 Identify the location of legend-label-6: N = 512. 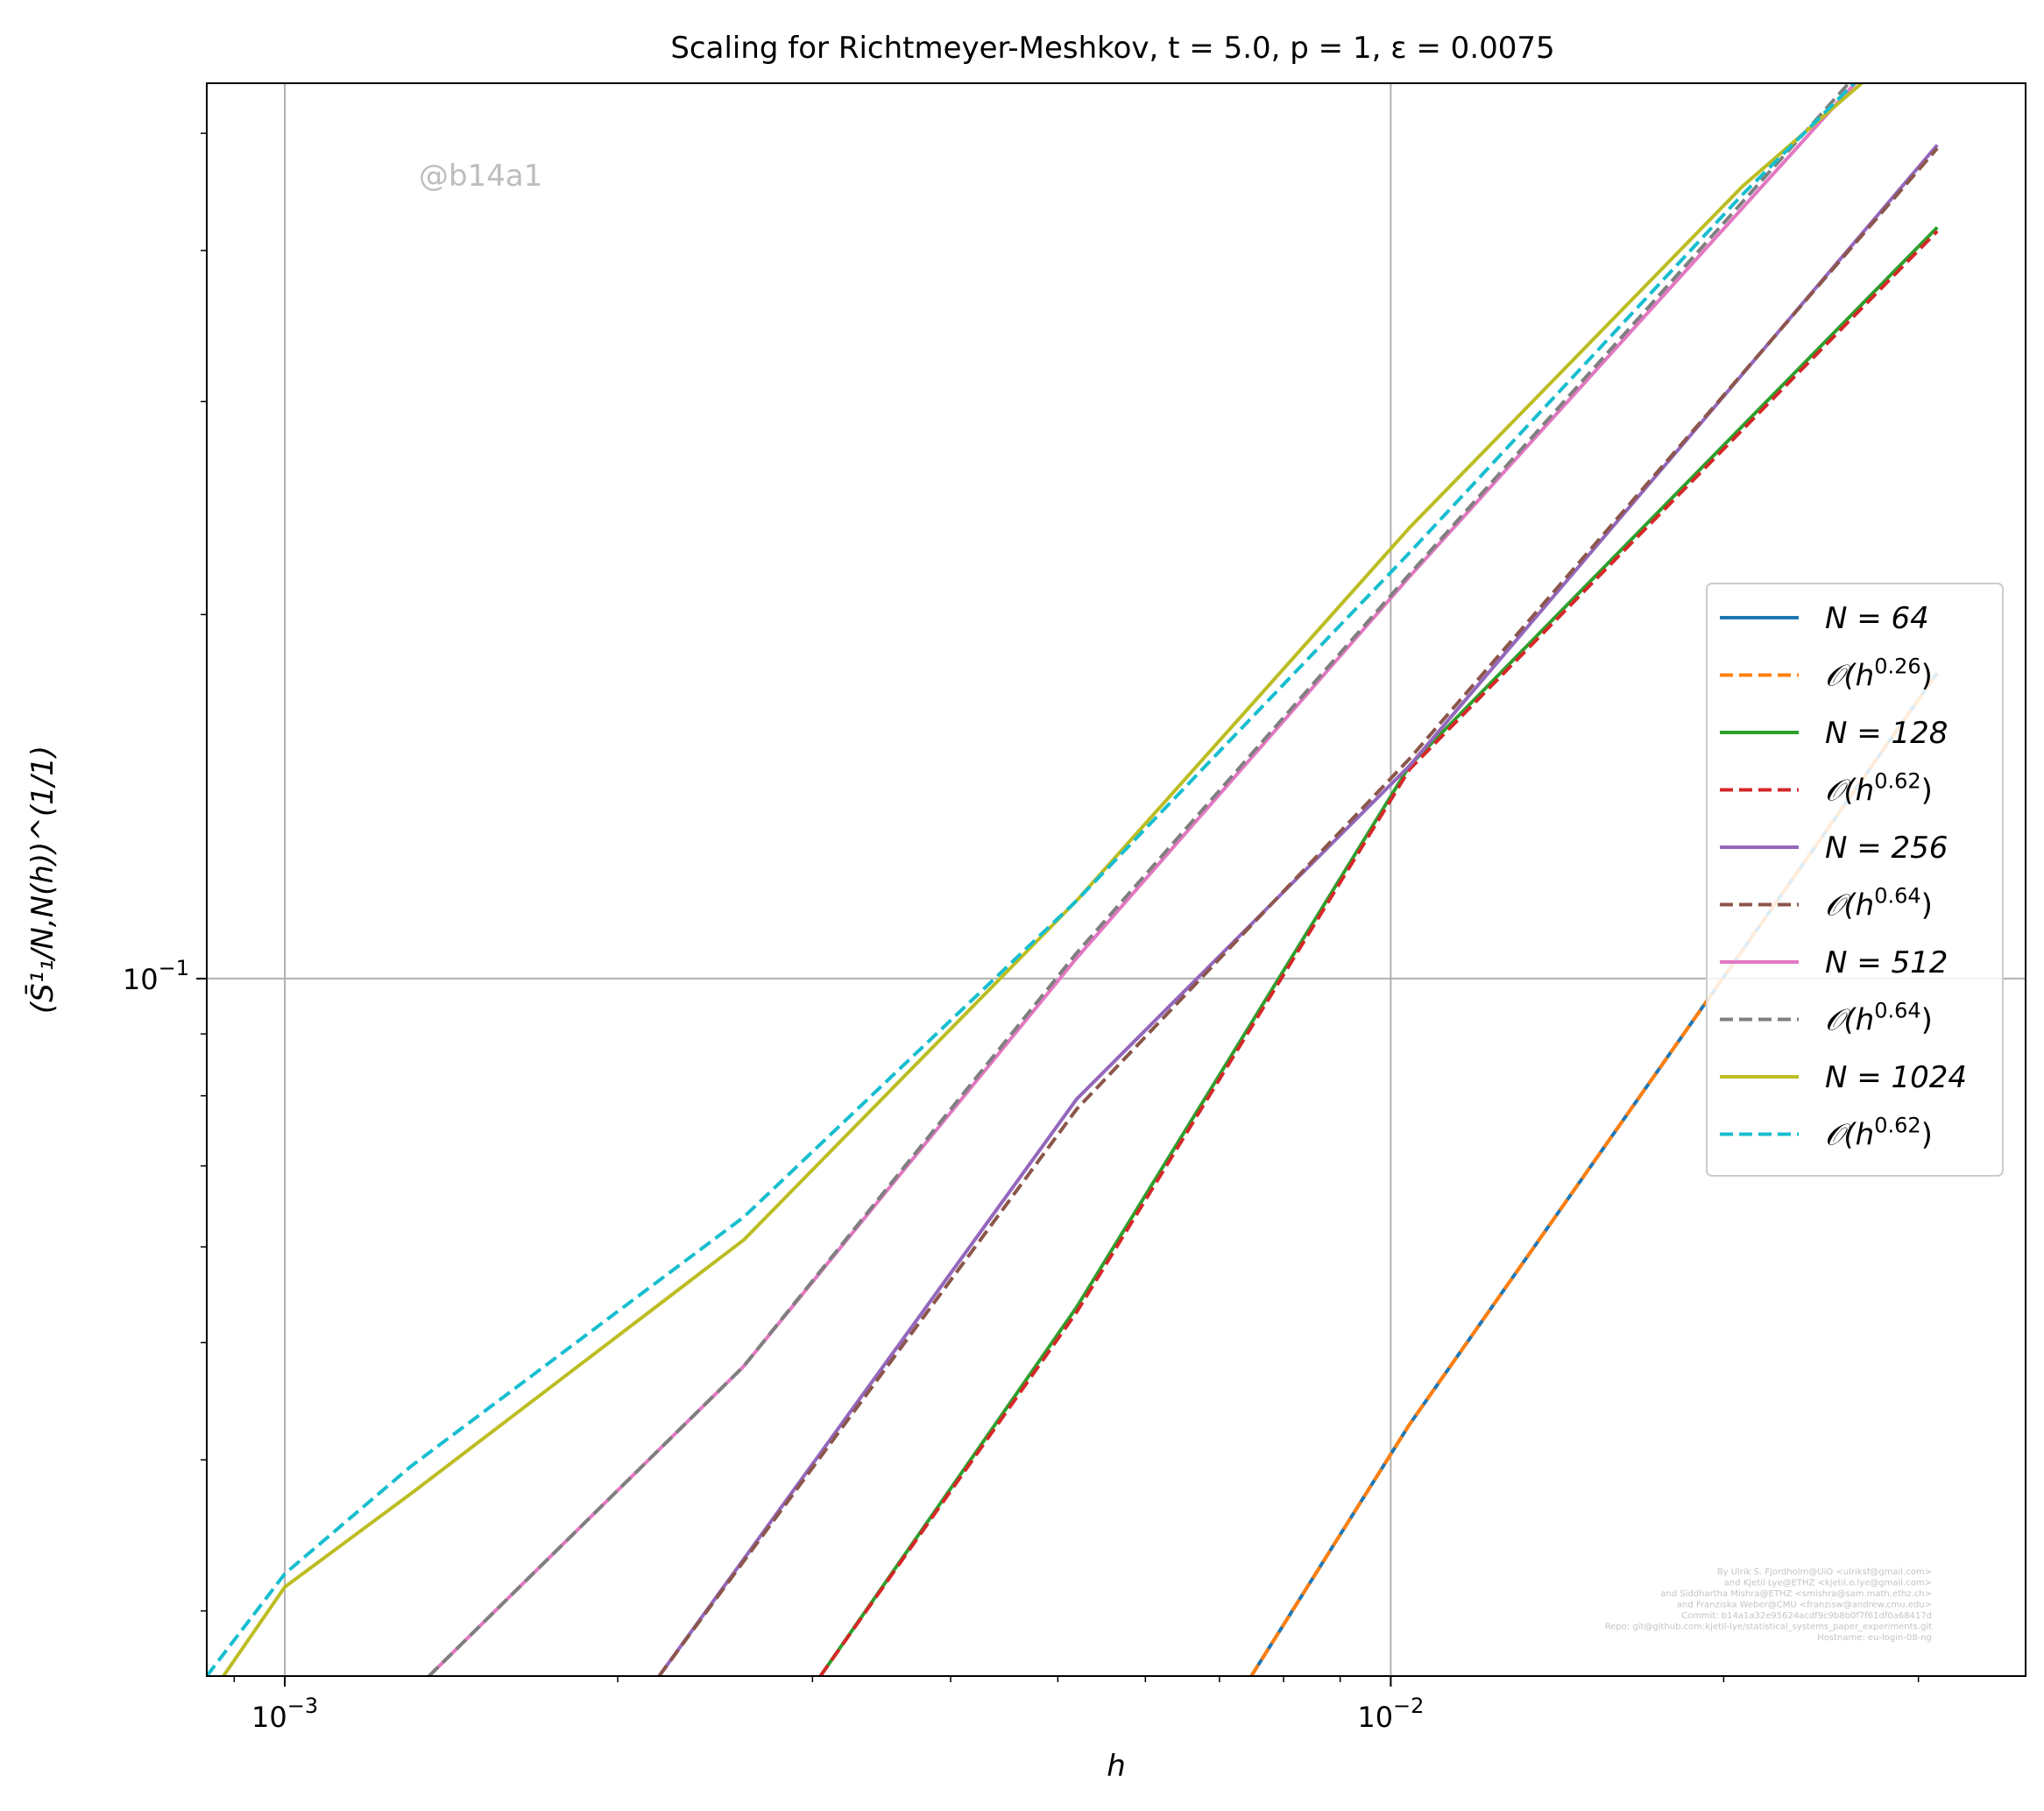
(1886, 962).